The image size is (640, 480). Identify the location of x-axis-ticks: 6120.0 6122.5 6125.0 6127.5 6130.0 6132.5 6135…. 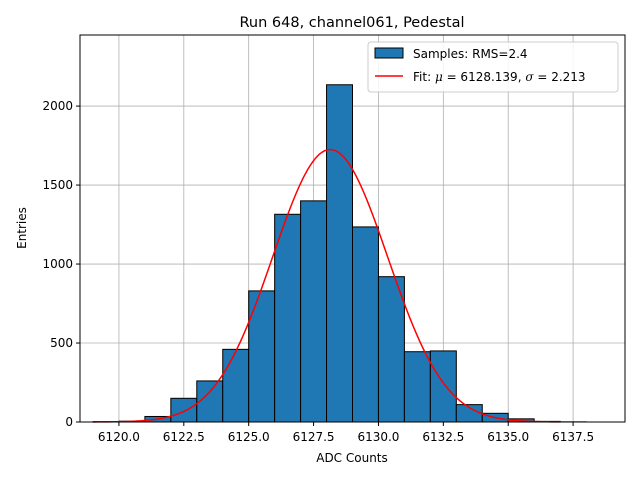
(346, 433).